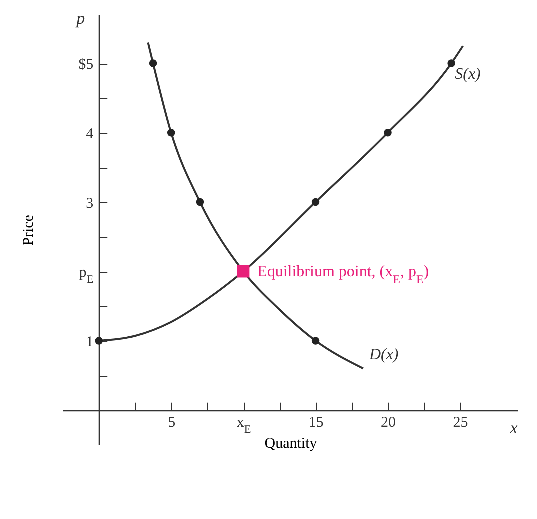 This screenshot has width=537, height=519. What do you see at coordinates (86, 275) in the screenshot?
I see `y-tick-label: p$_{E}$` at bounding box center [86, 275].